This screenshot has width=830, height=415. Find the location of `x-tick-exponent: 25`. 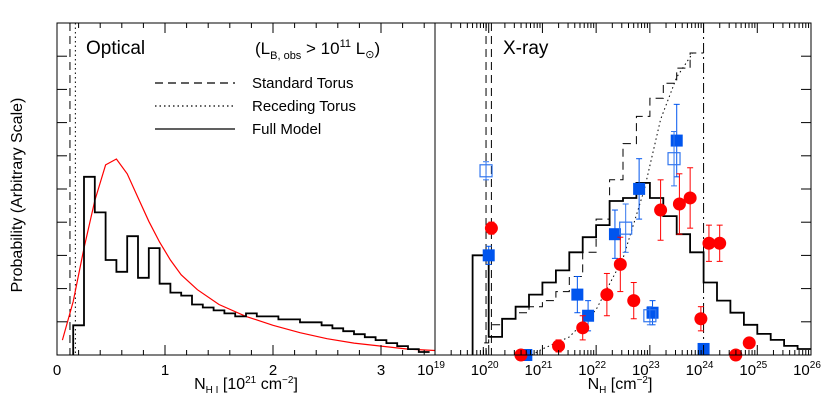

x-tick-exponent: 25 is located at coordinates (762, 365).